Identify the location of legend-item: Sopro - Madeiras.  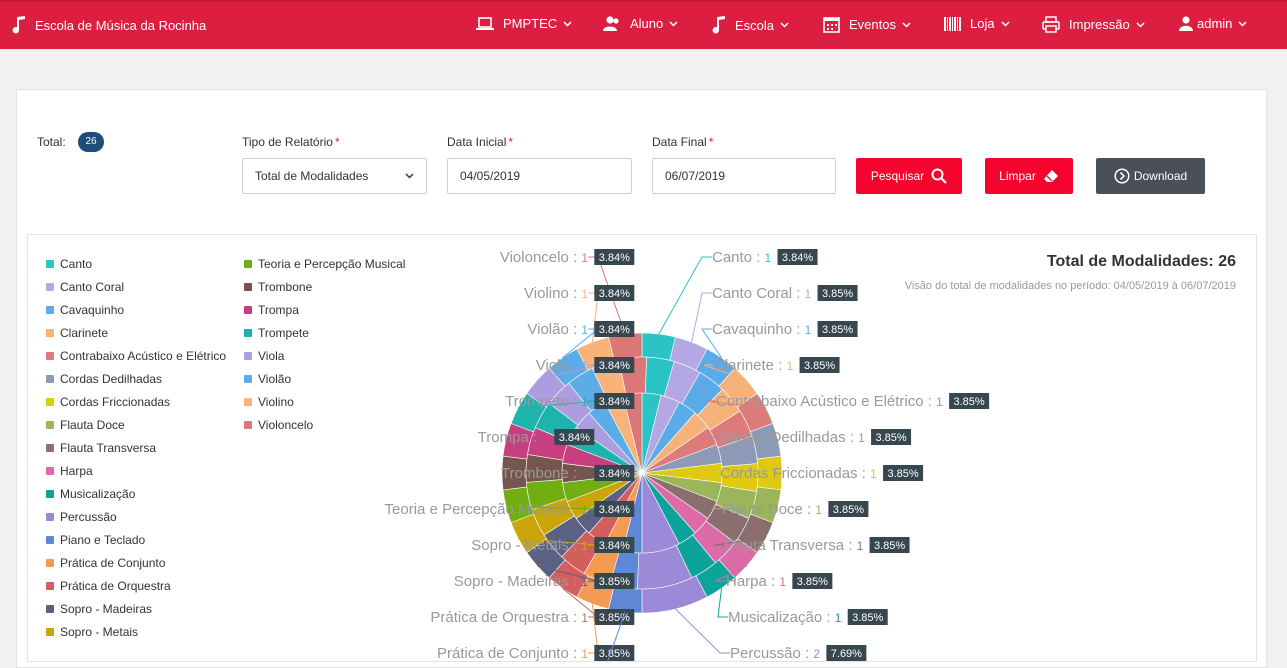
(99, 609).